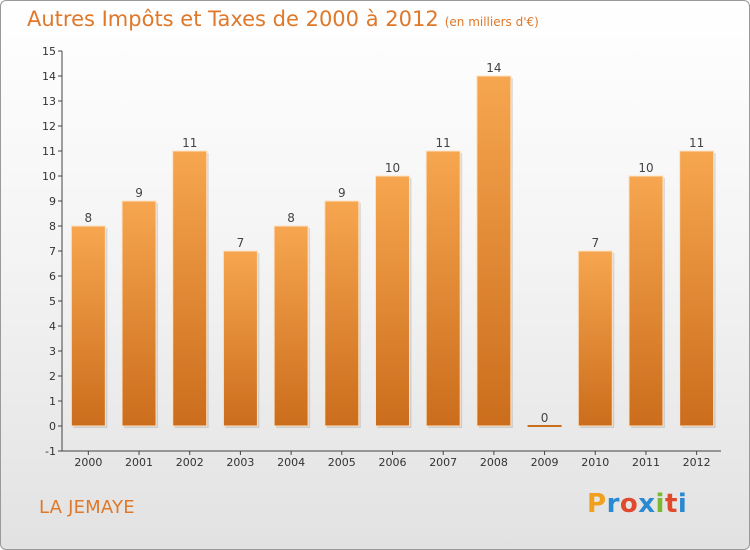 Image resolution: width=750 pixels, height=550 pixels. I want to click on value-label: 14, so click(493, 68).